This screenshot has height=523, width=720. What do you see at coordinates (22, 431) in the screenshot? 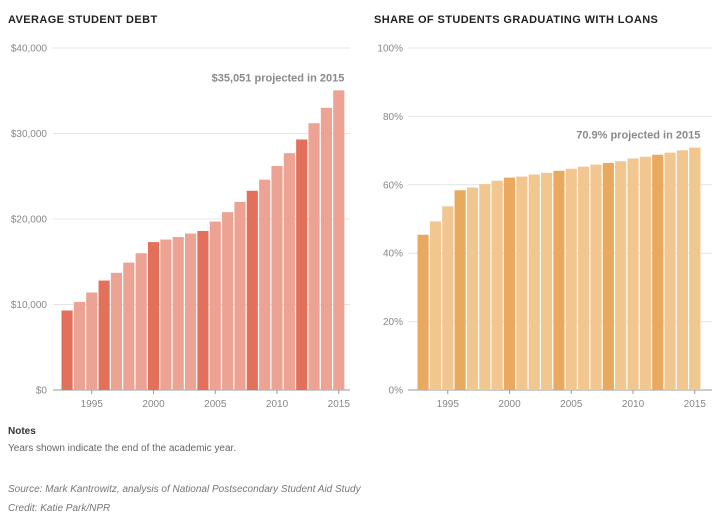
I see `notes-heading: Notes` at bounding box center [22, 431].